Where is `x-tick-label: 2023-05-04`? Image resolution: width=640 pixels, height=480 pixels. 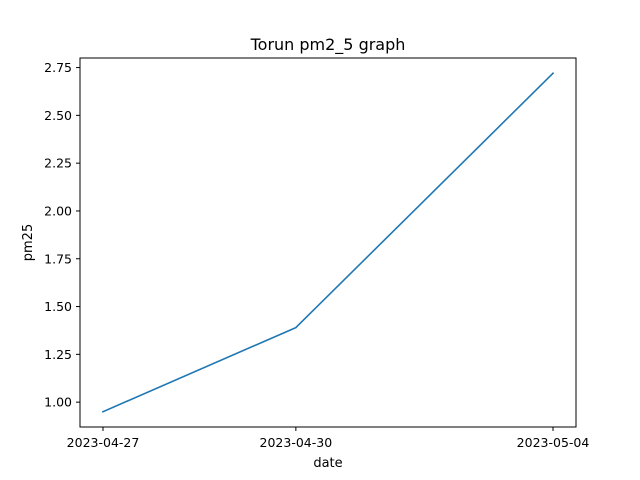
x-tick-label: 2023-05-04 is located at coordinates (553, 442).